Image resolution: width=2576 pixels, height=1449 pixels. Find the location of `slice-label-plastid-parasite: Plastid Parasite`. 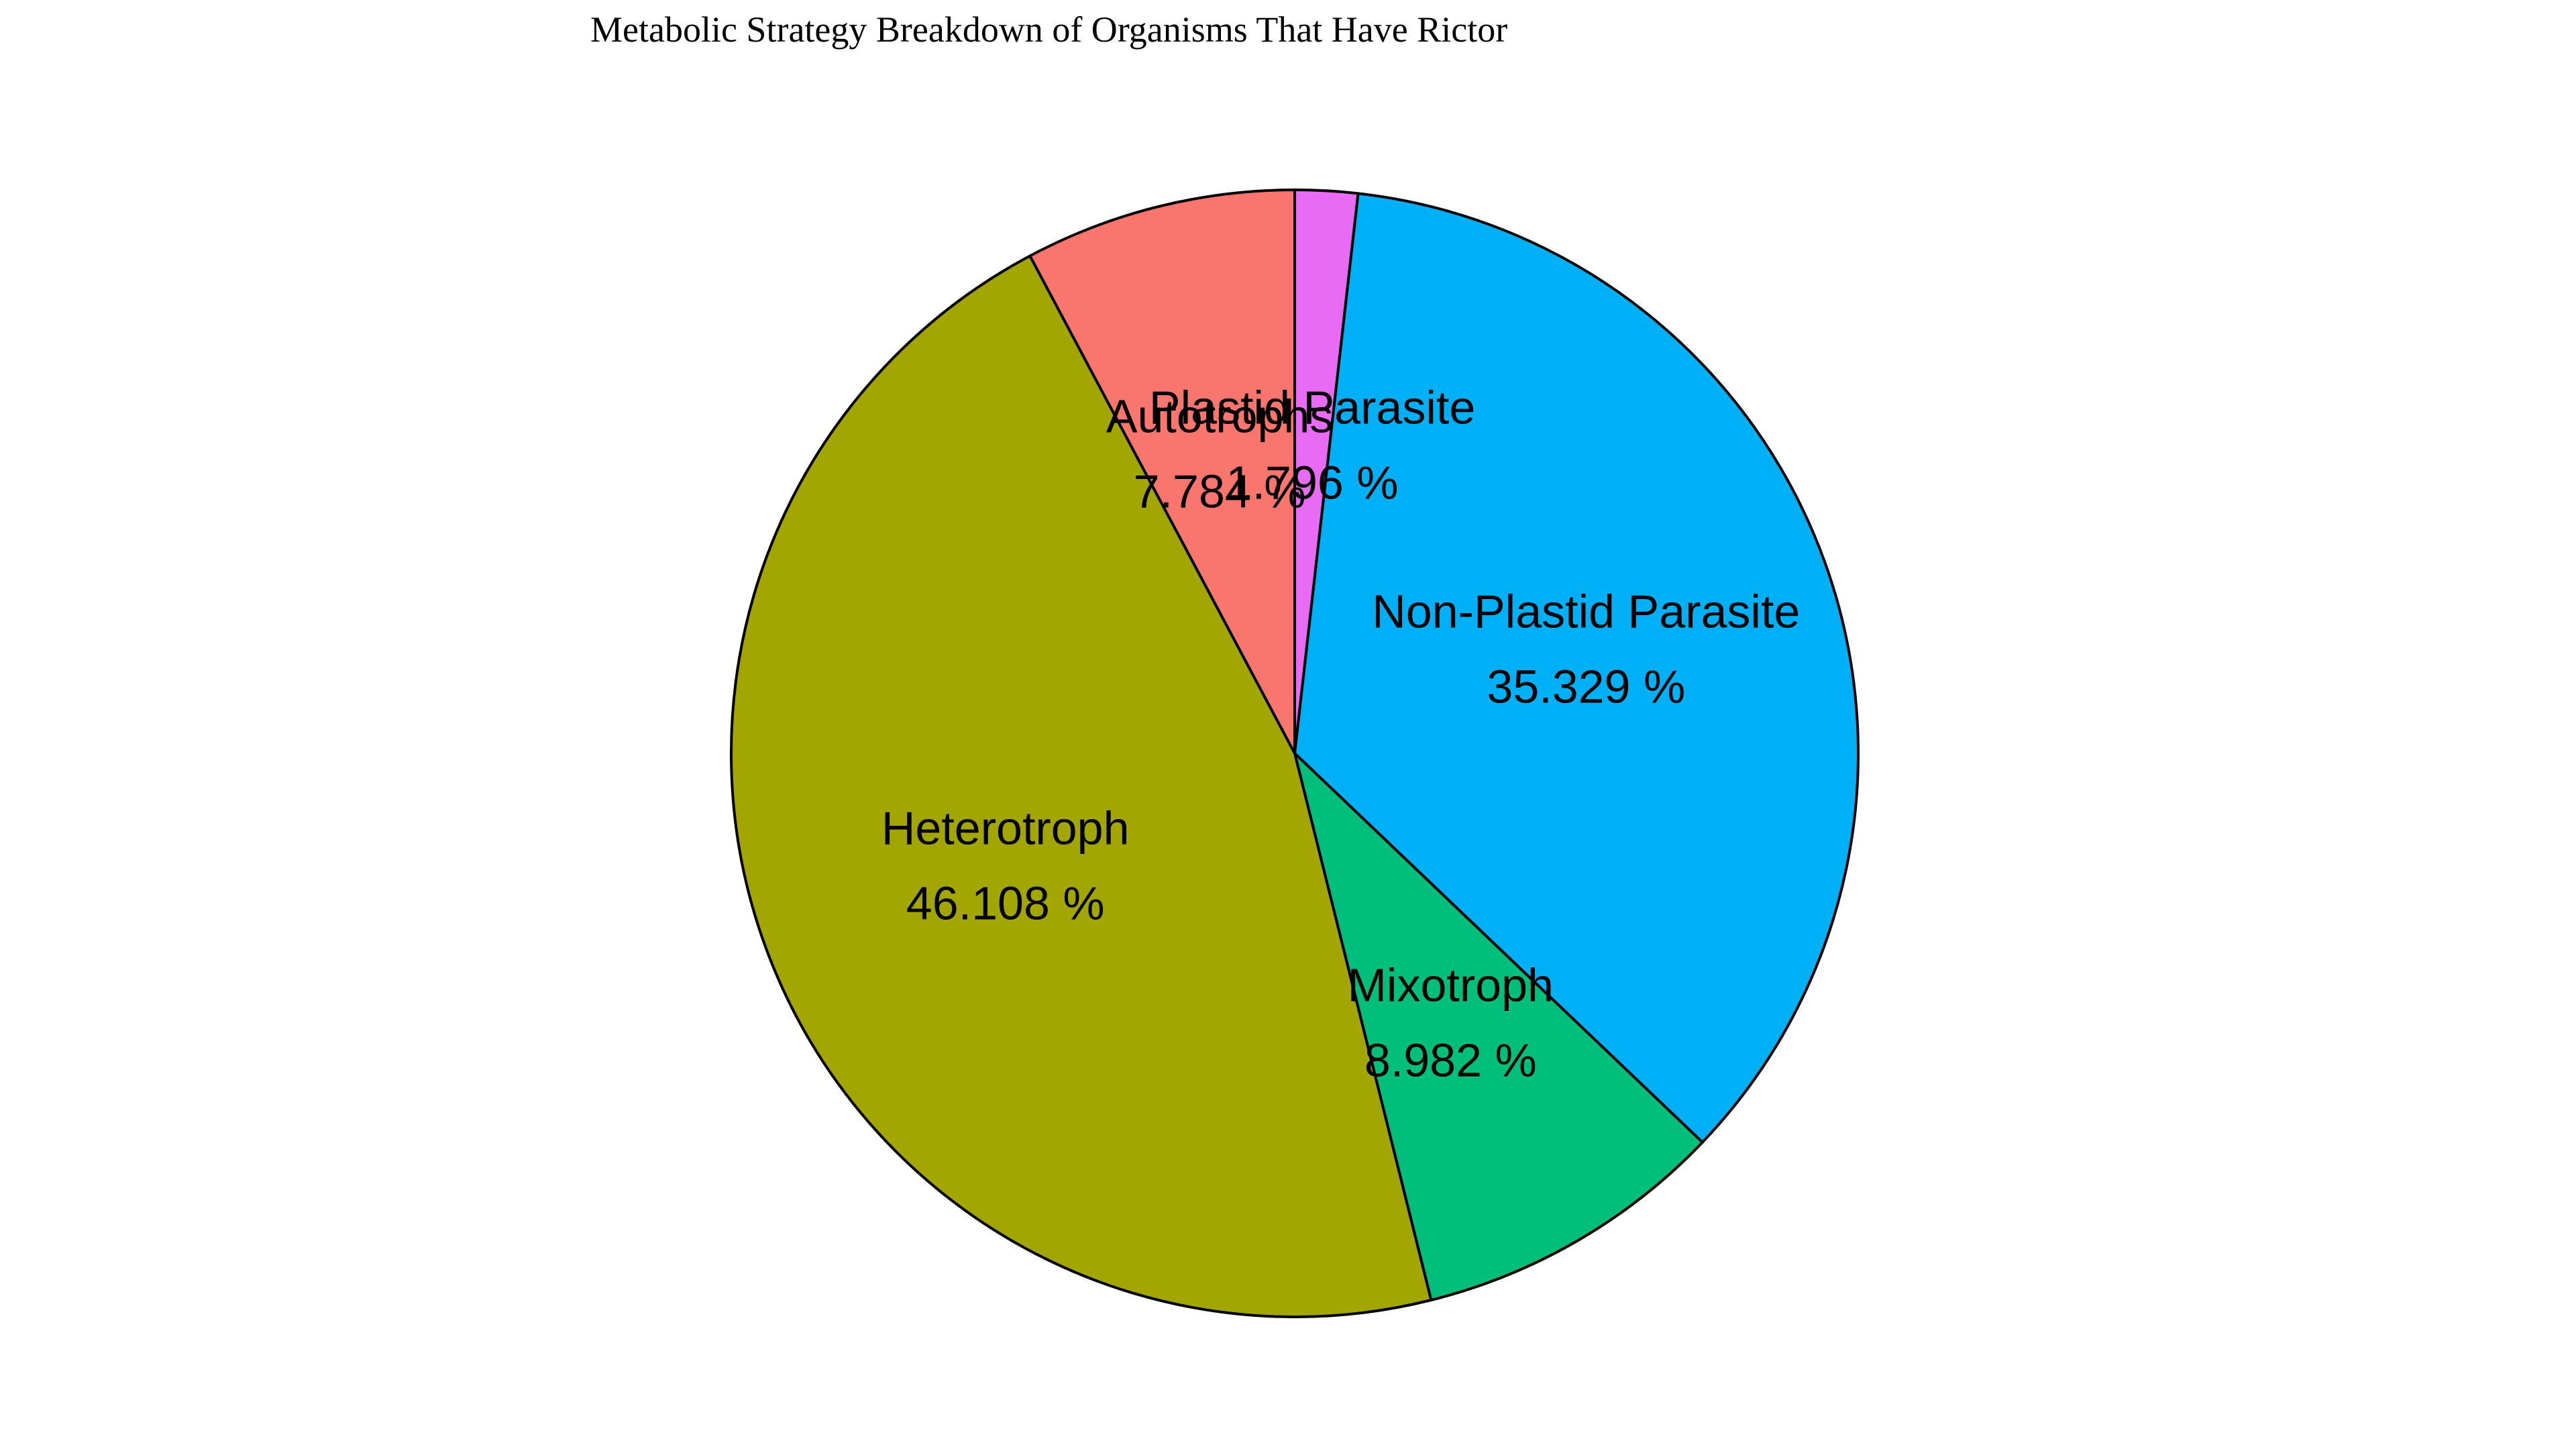

slice-label-plastid-parasite: Plastid Parasite is located at coordinates (1312, 408).